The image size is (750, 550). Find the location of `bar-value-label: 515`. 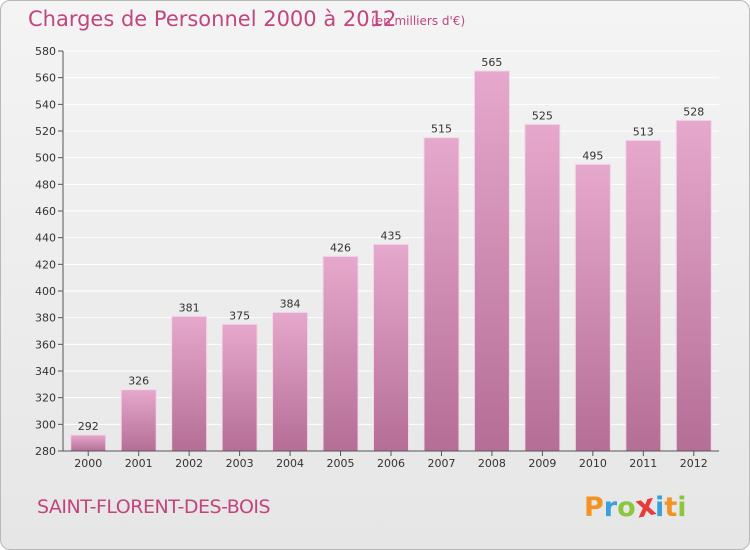

bar-value-label: 515 is located at coordinates (441, 129).